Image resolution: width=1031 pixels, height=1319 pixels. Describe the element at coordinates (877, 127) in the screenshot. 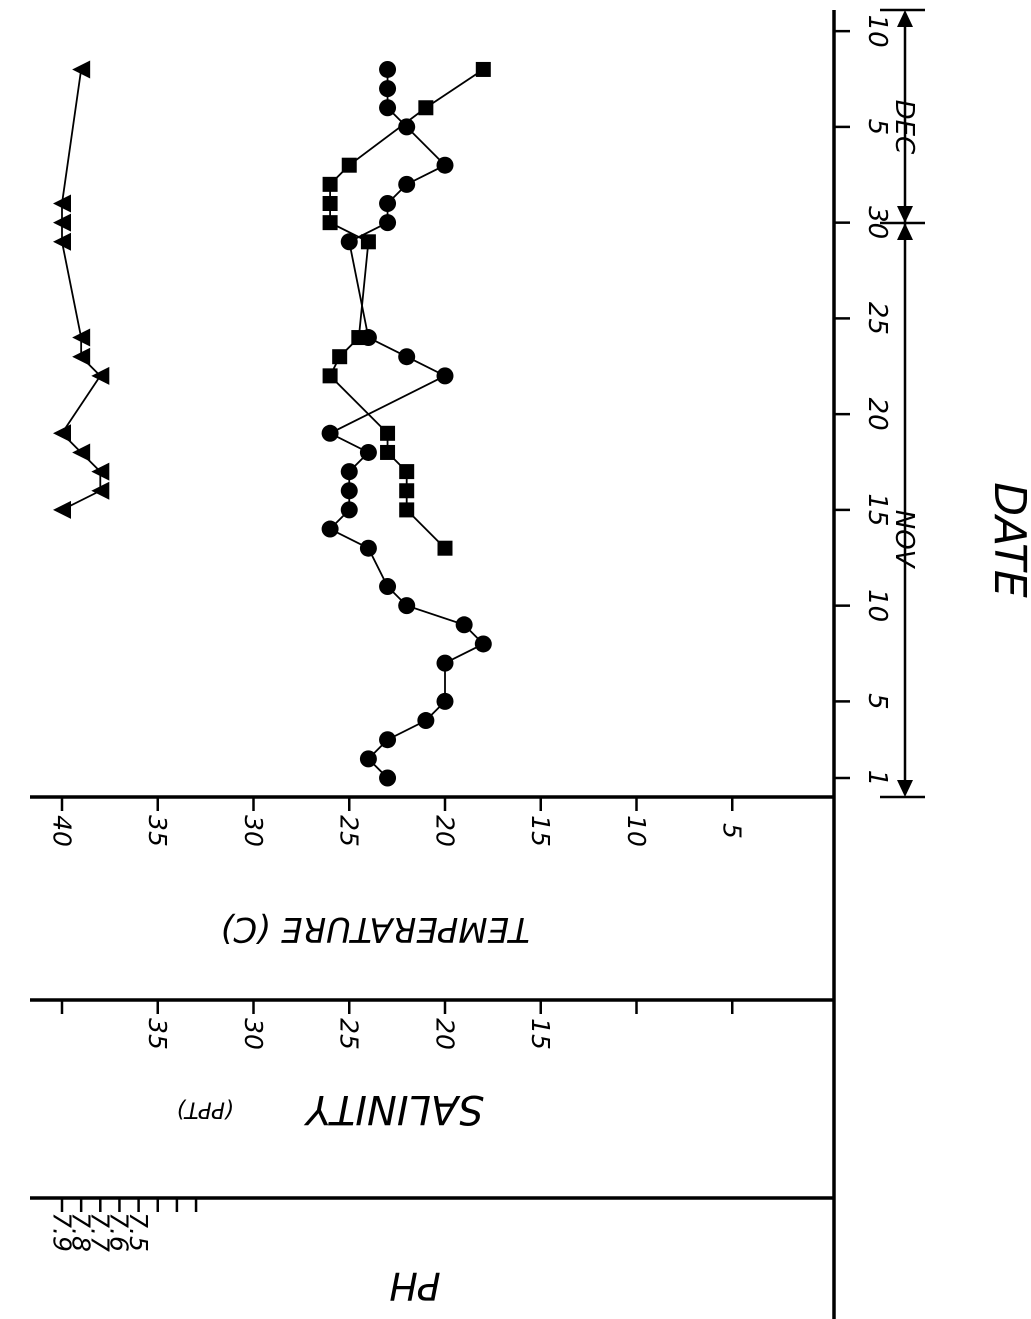

I see `date-tick-label-35: 5` at that location.